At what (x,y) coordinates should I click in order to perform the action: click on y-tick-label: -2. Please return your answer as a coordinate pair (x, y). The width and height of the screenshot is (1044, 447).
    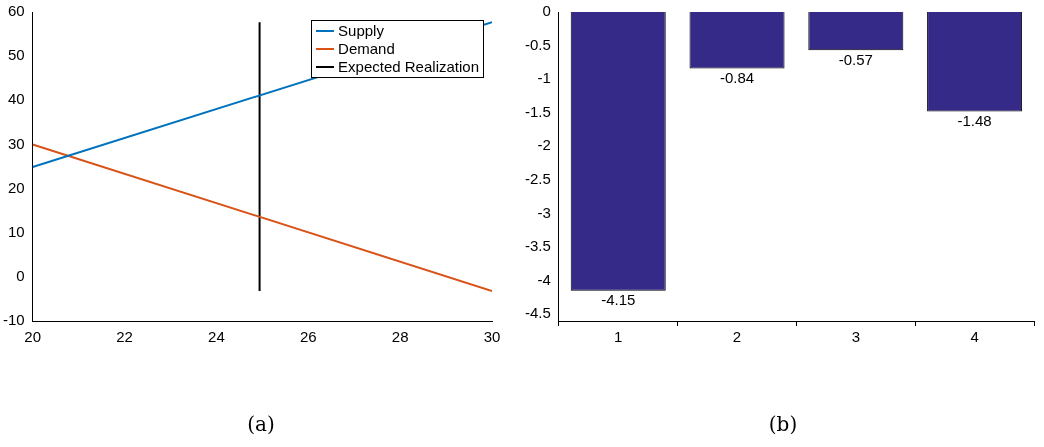
    Looking at the image, I should click on (544, 145).